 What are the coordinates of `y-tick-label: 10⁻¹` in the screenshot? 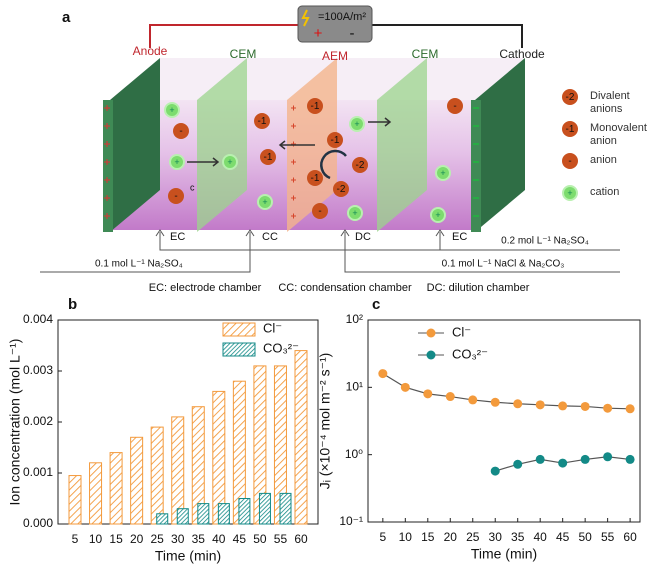 It's located at (351, 521).